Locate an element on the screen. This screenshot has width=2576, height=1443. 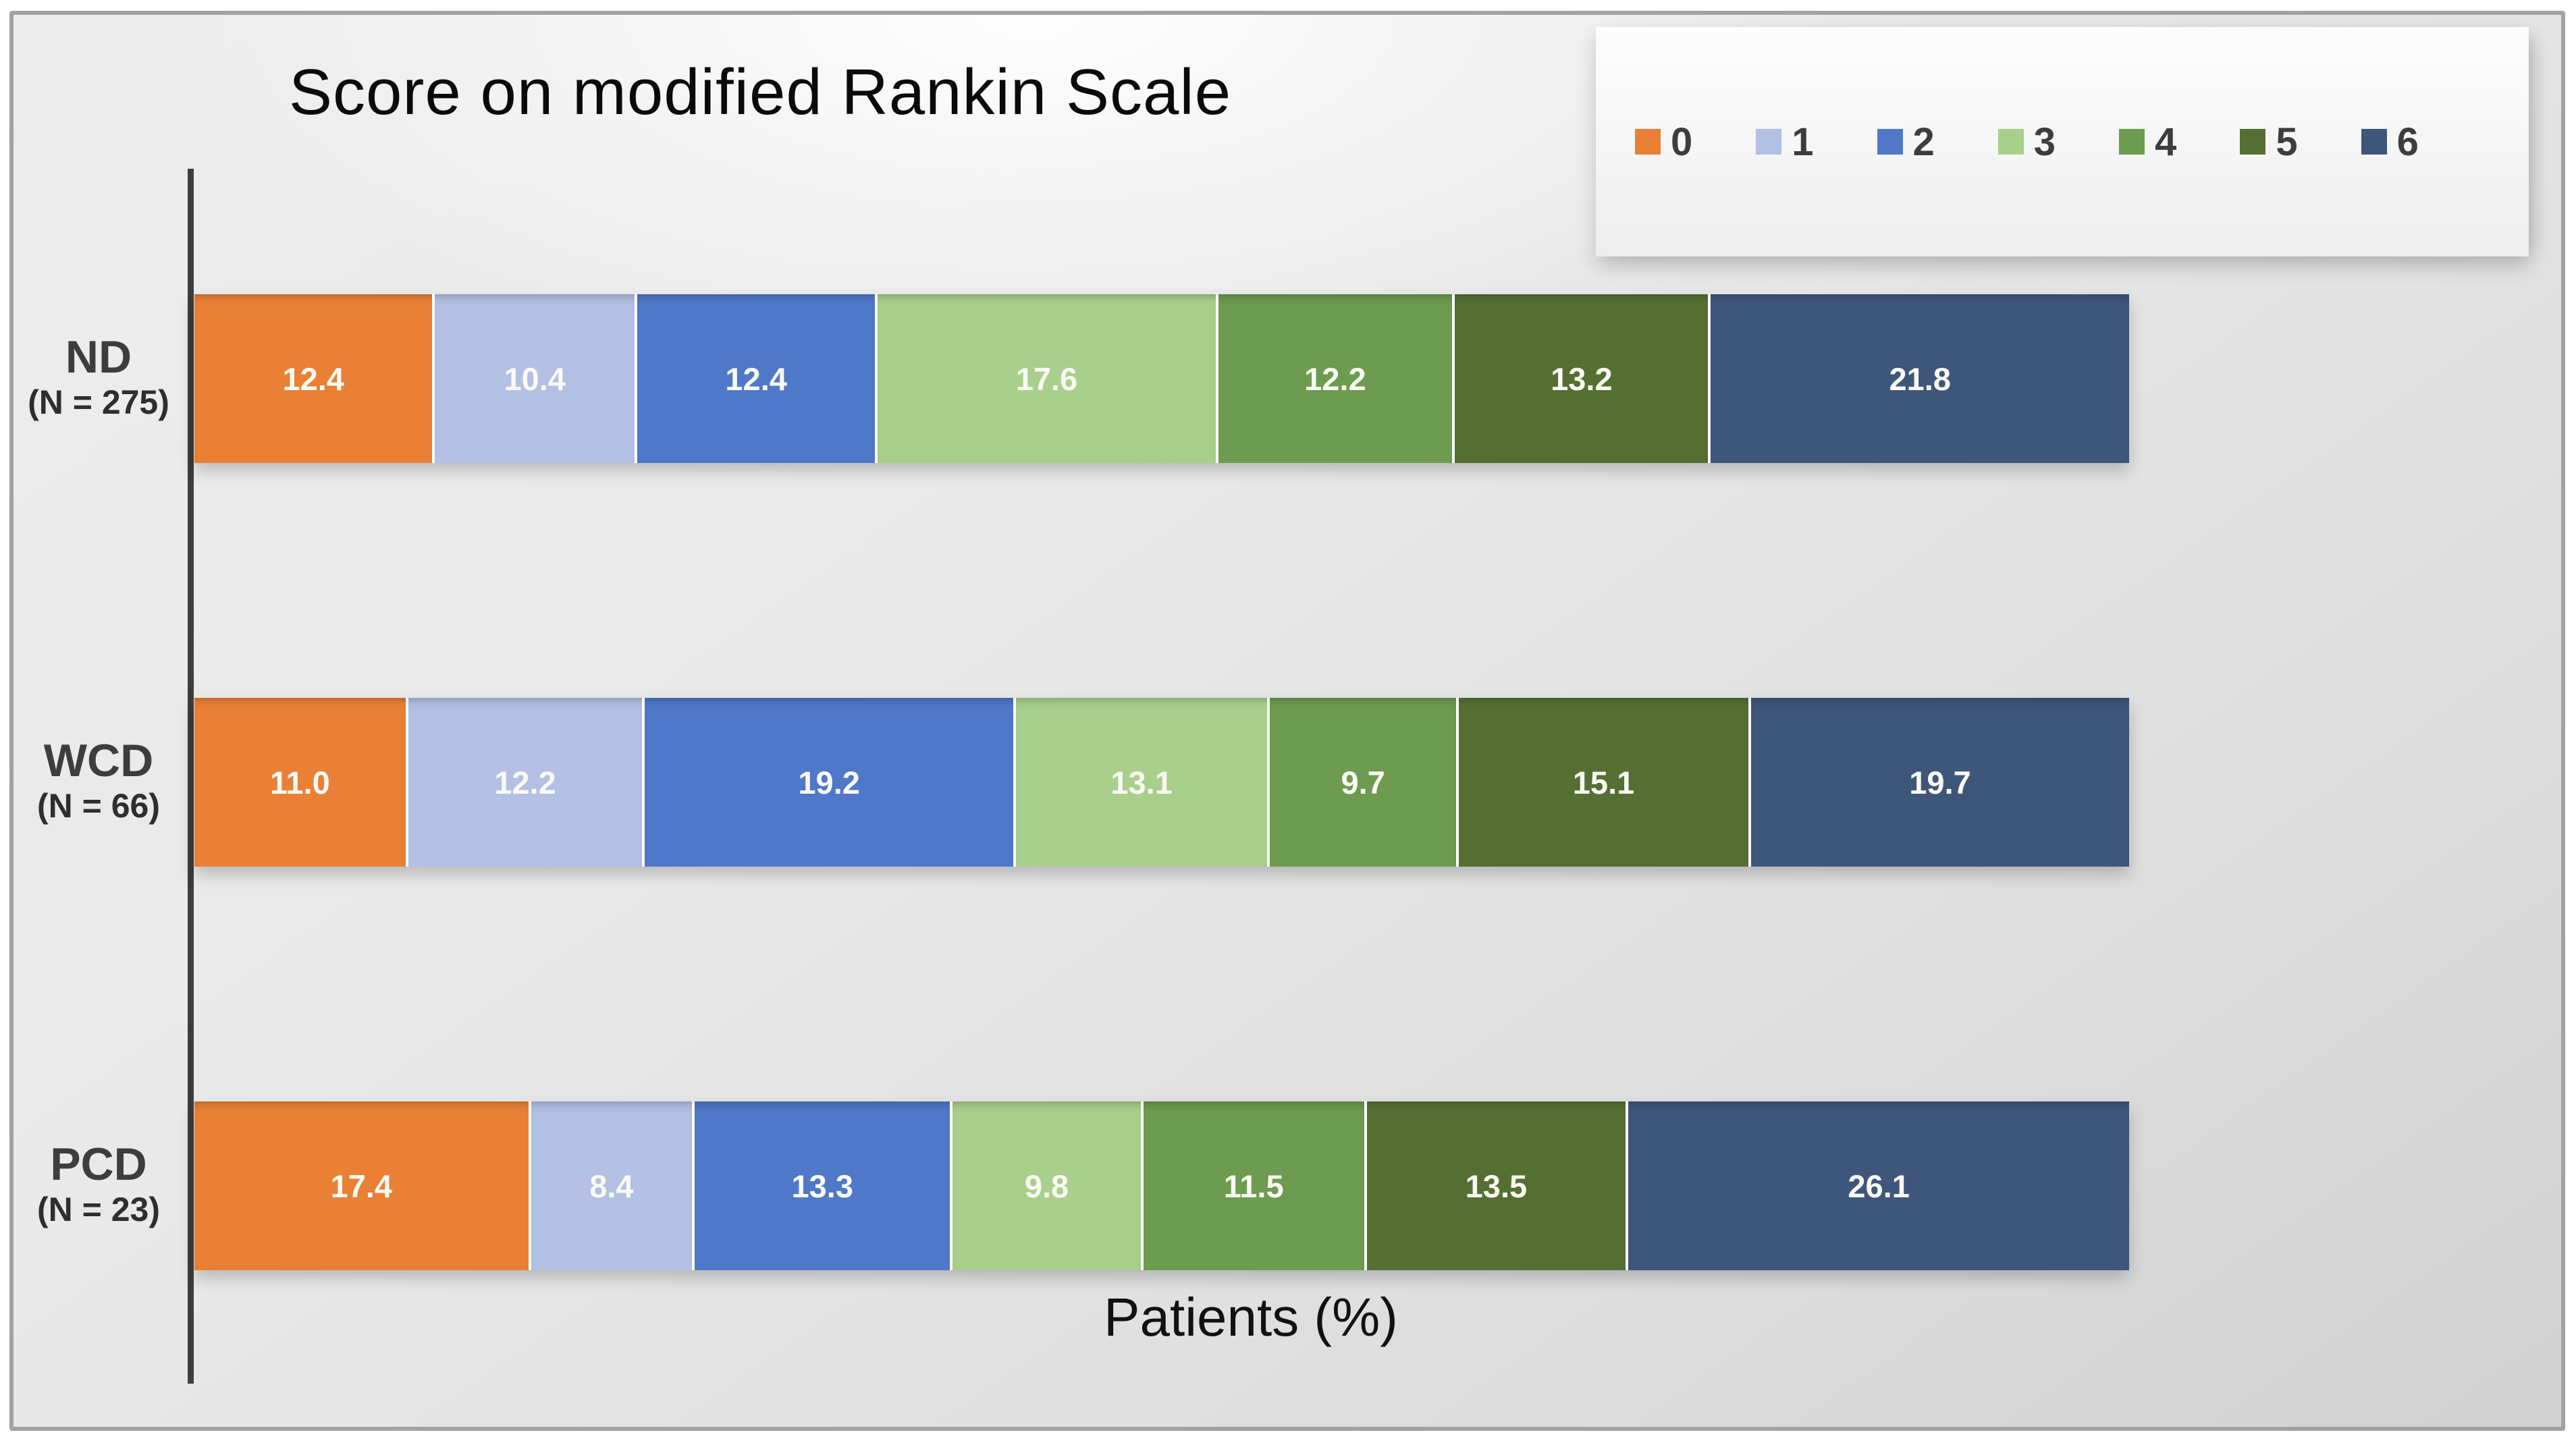
bar-segment: 21.8 is located at coordinates (1920, 378).